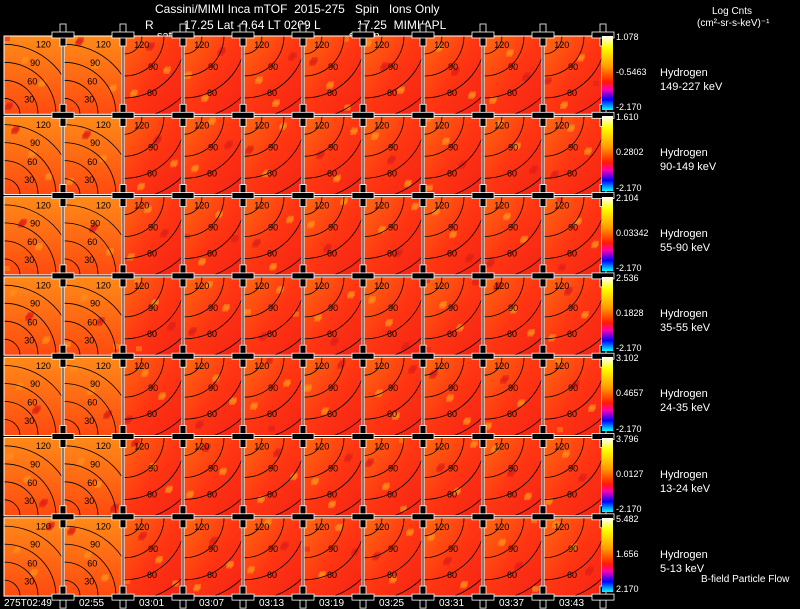  Describe the element at coordinates (627, 277) in the screenshot. I see `colorbar-tick-cmax: 2.536` at that location.